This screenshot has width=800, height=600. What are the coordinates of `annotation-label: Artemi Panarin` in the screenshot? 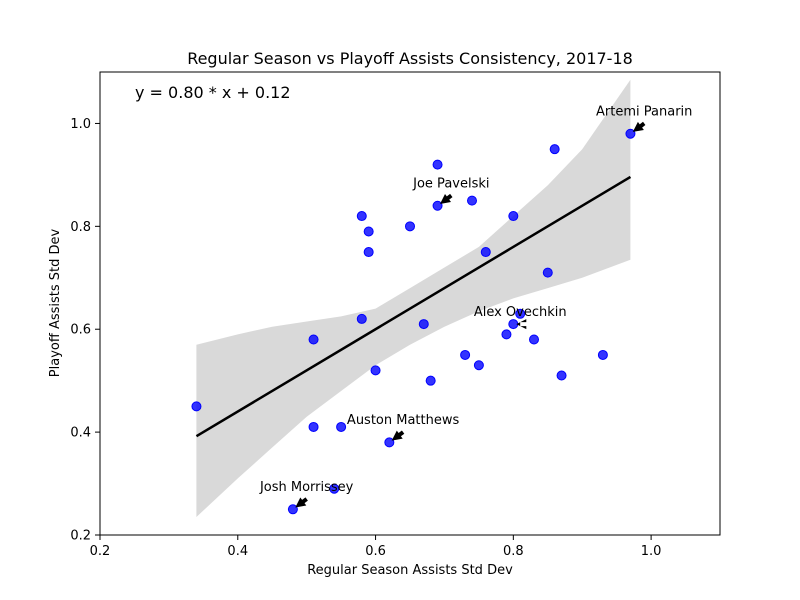 It's located at (644, 111).